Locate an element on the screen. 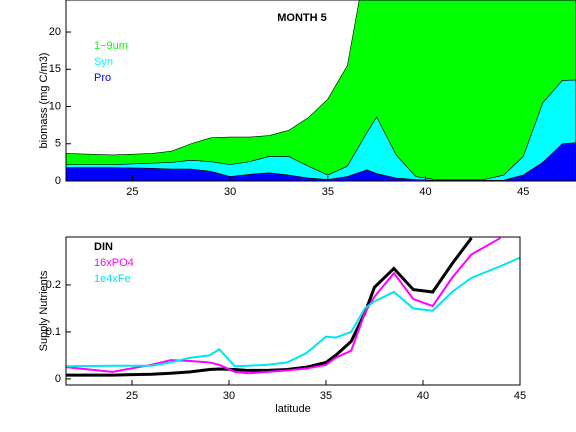 The image size is (576, 432). y-axis-label: Supply Nutrients is located at coordinates (44, 310).